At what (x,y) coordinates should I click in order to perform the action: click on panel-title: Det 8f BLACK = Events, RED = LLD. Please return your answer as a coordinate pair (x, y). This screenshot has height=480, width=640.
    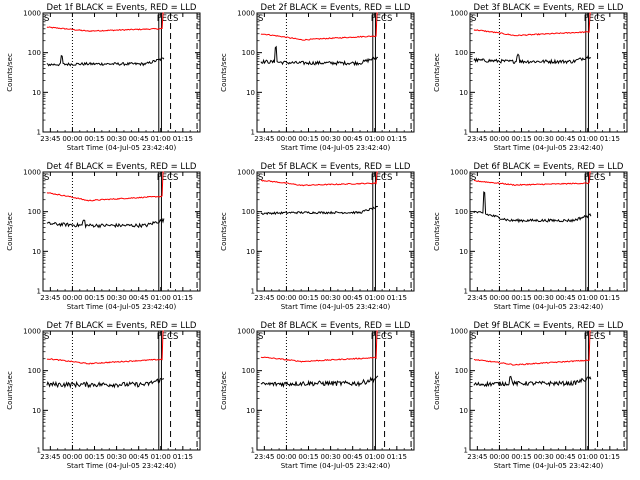
    Looking at the image, I should click on (336, 326).